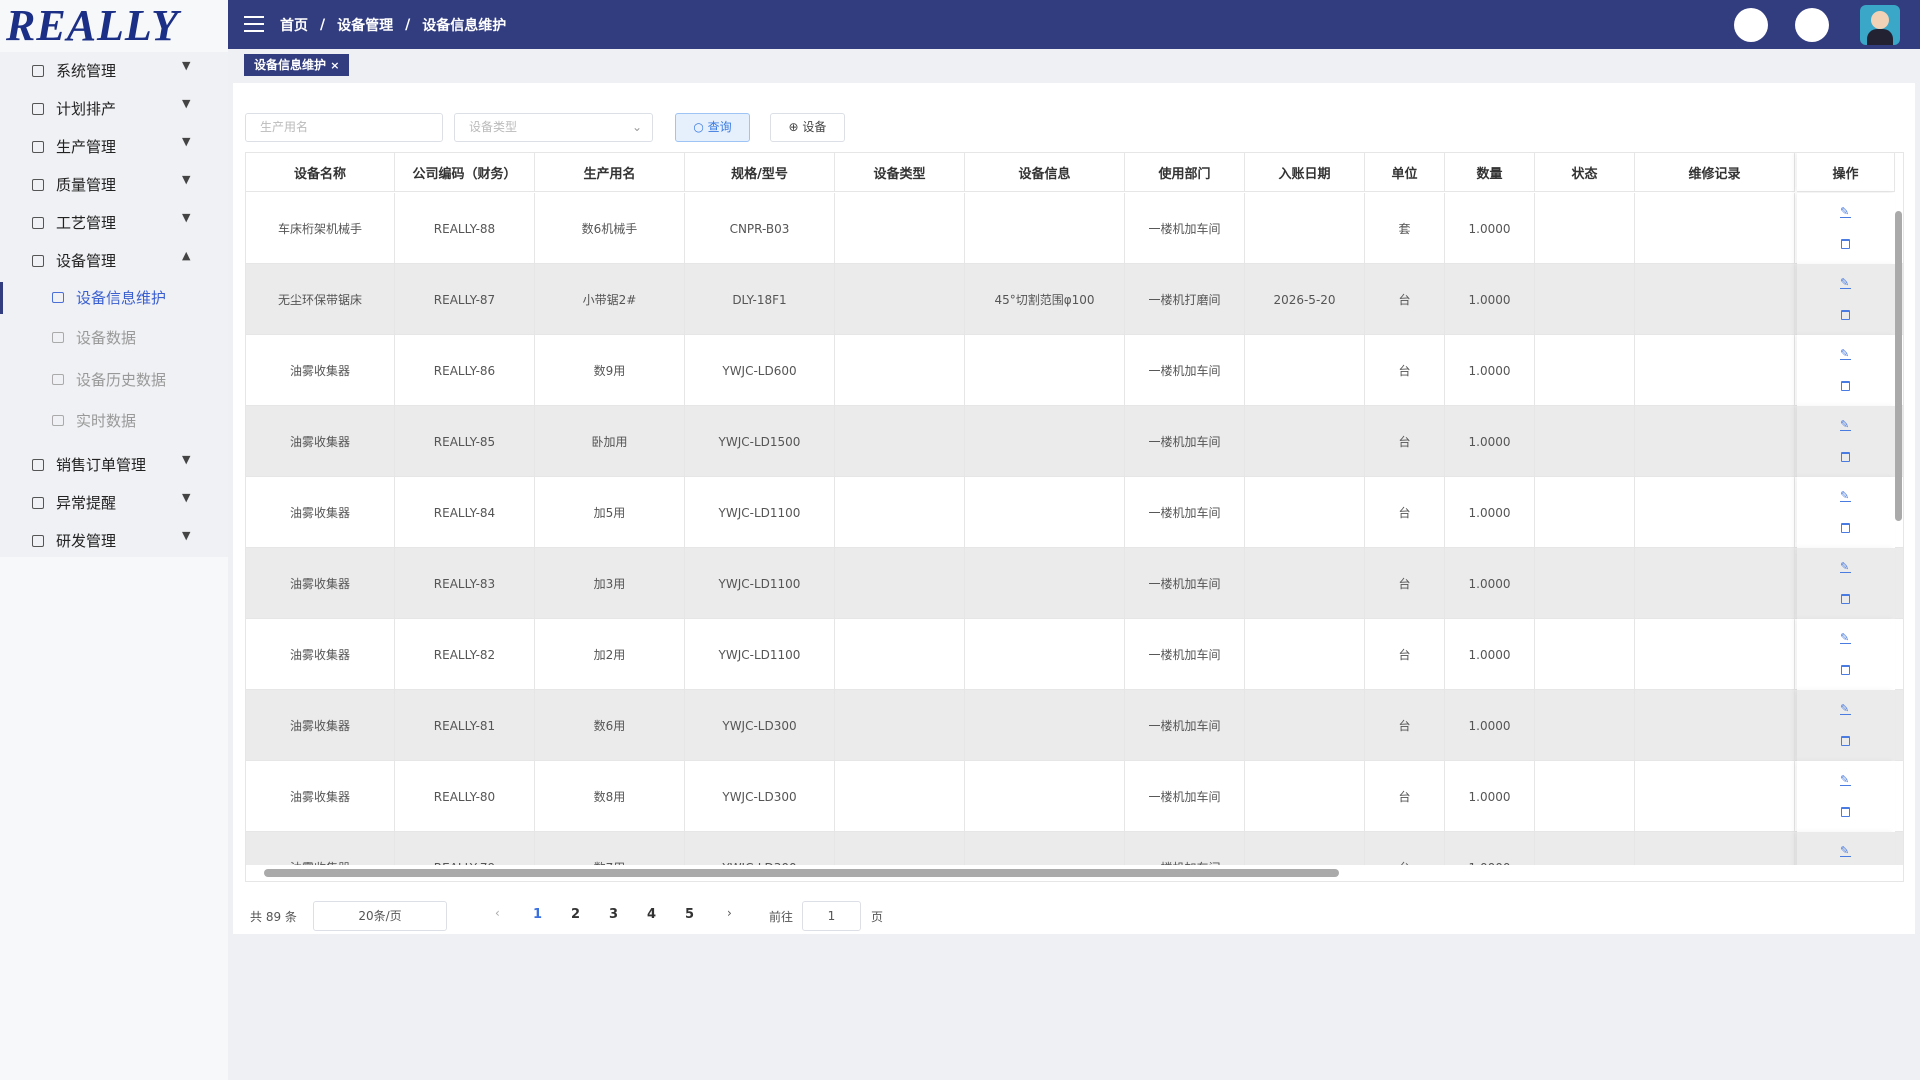 The height and width of the screenshot is (1080, 1920). I want to click on chevron: ⌄, so click(636, 127).